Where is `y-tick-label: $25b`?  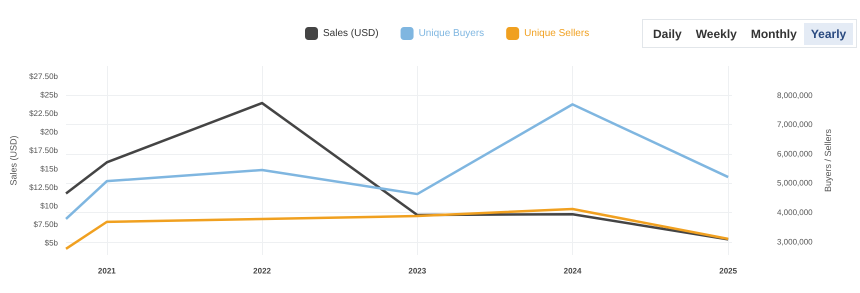 y-tick-label: $25b is located at coordinates (49, 95).